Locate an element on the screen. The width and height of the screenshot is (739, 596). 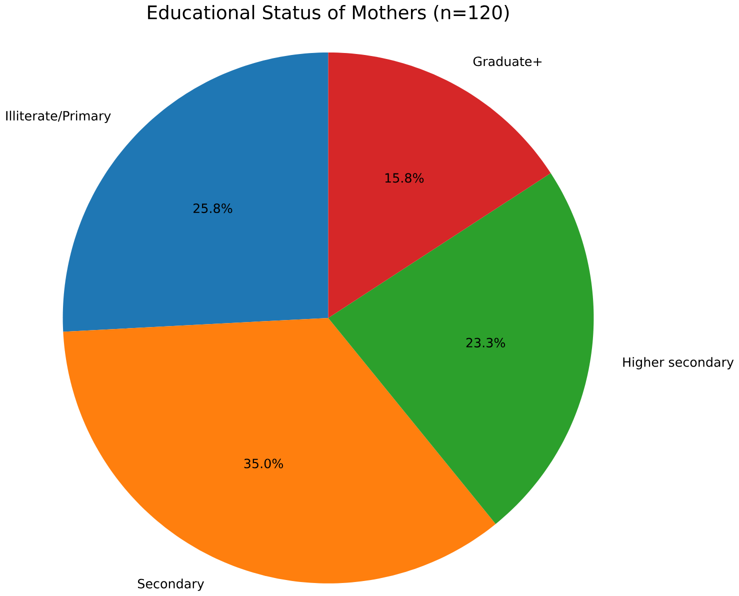
slice-label: Graduate+ is located at coordinates (507, 61).